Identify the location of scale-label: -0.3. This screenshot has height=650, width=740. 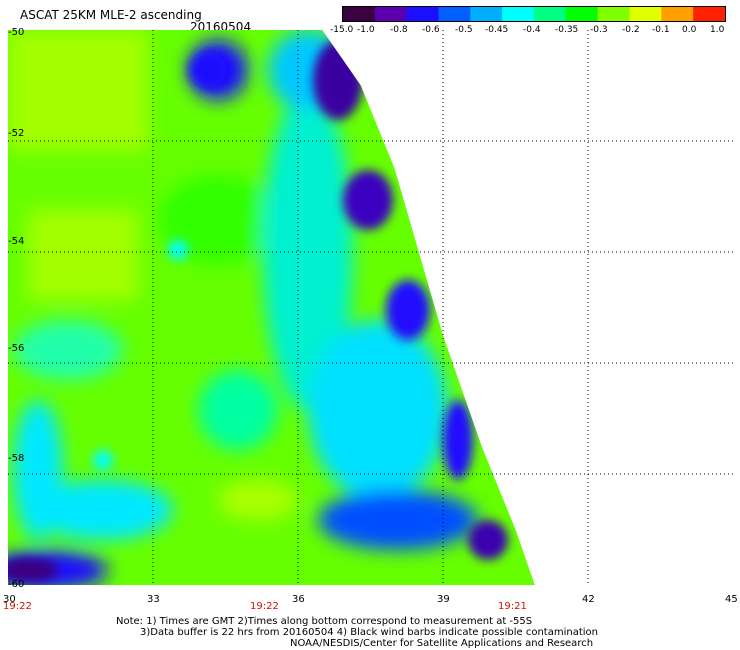
(599, 30).